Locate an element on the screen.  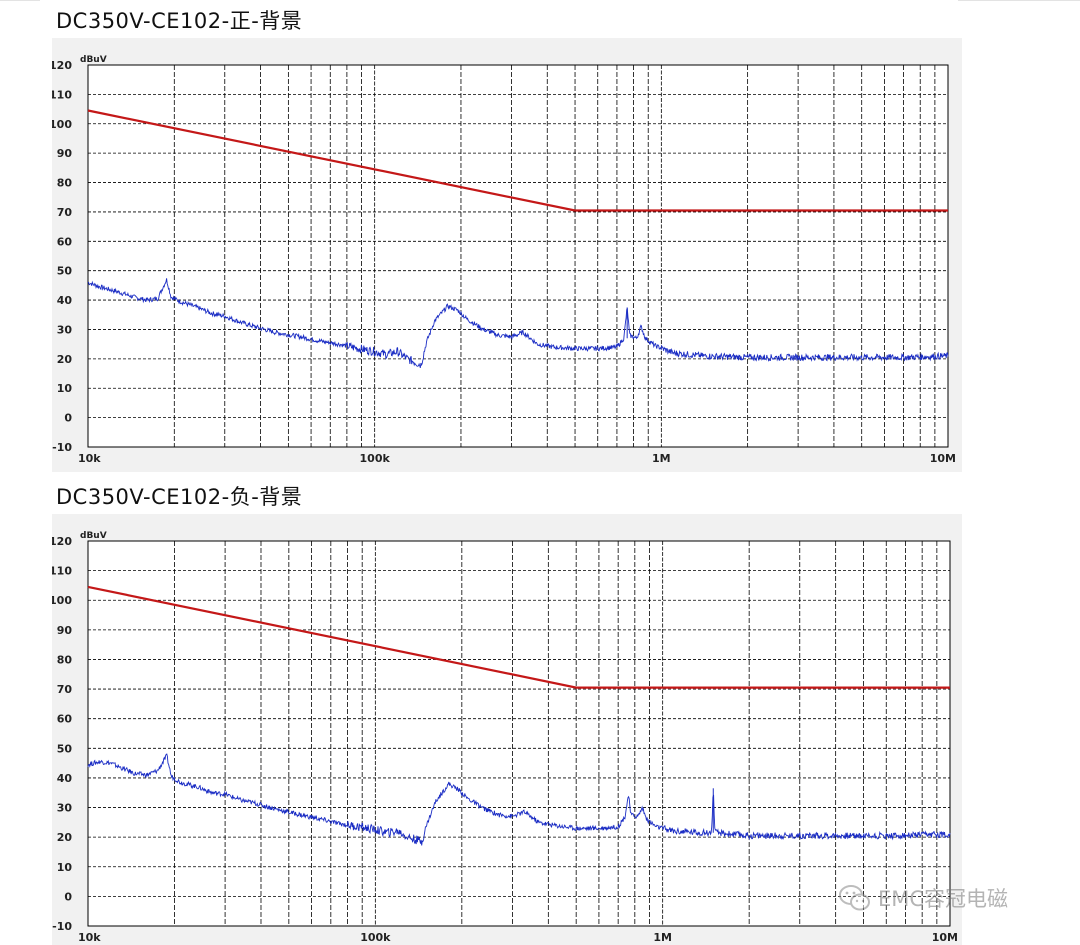
top-divider-left is located at coordinates (20, 0).